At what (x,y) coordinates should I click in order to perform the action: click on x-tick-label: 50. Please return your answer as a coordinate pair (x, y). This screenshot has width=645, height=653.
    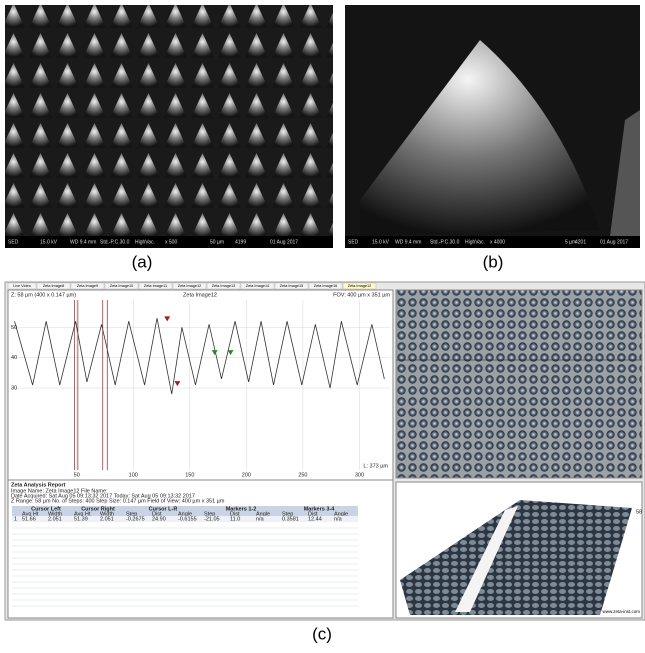
    Looking at the image, I should click on (77, 475).